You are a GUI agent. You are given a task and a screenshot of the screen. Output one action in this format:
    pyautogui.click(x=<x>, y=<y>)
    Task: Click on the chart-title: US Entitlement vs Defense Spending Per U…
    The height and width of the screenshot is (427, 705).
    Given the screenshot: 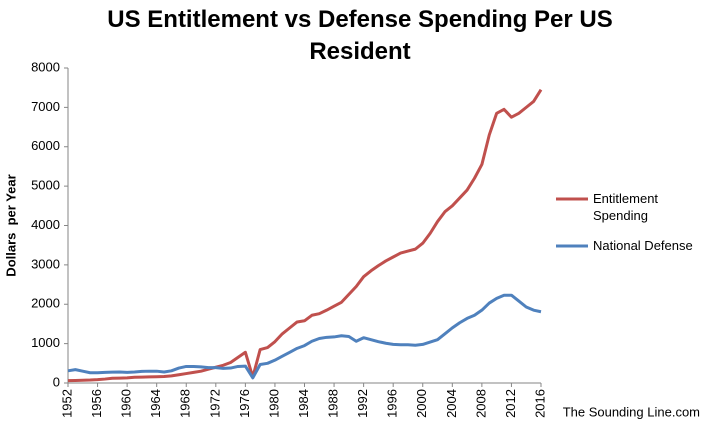 What is the action you would take?
    pyautogui.click(x=360, y=35)
    